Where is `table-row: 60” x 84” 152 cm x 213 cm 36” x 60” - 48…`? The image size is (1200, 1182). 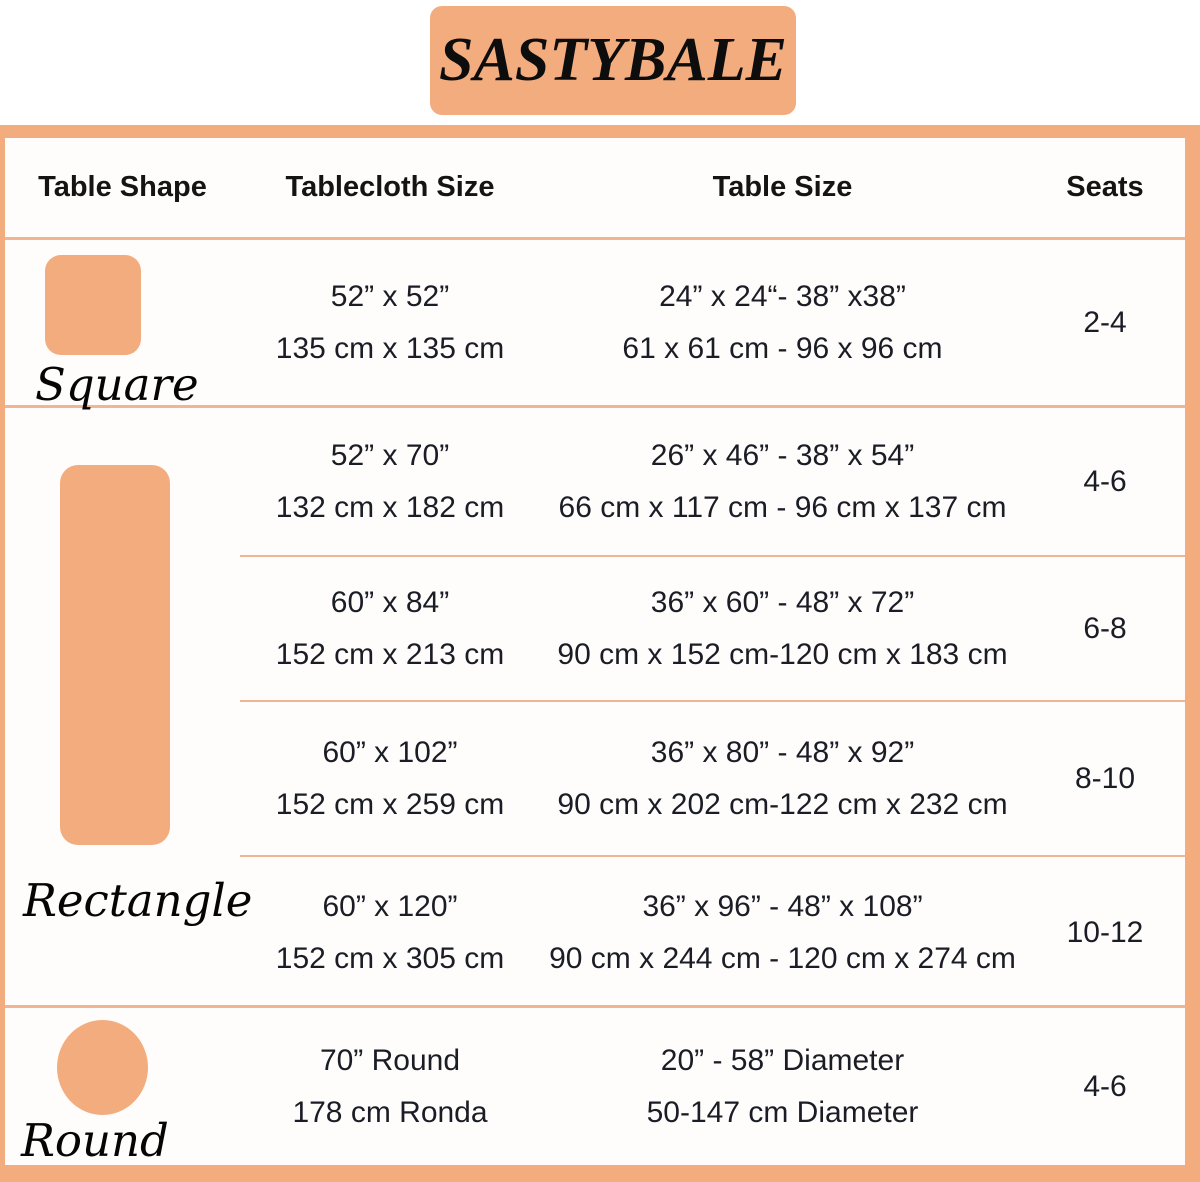
table-row: 60” x 84” 152 cm x 213 cm 36” x 60” - 48… is located at coordinates (712, 627).